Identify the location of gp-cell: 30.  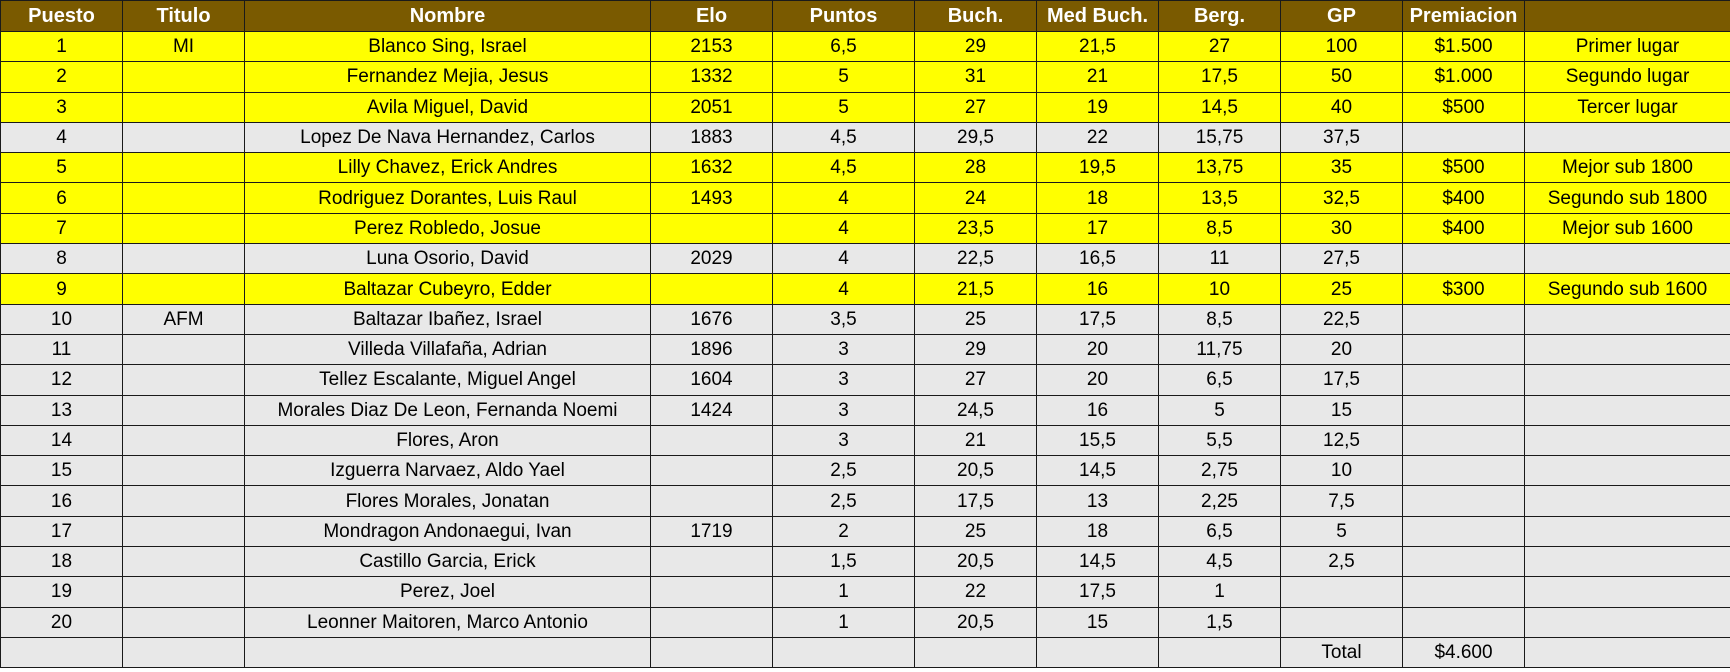
(1341, 228).